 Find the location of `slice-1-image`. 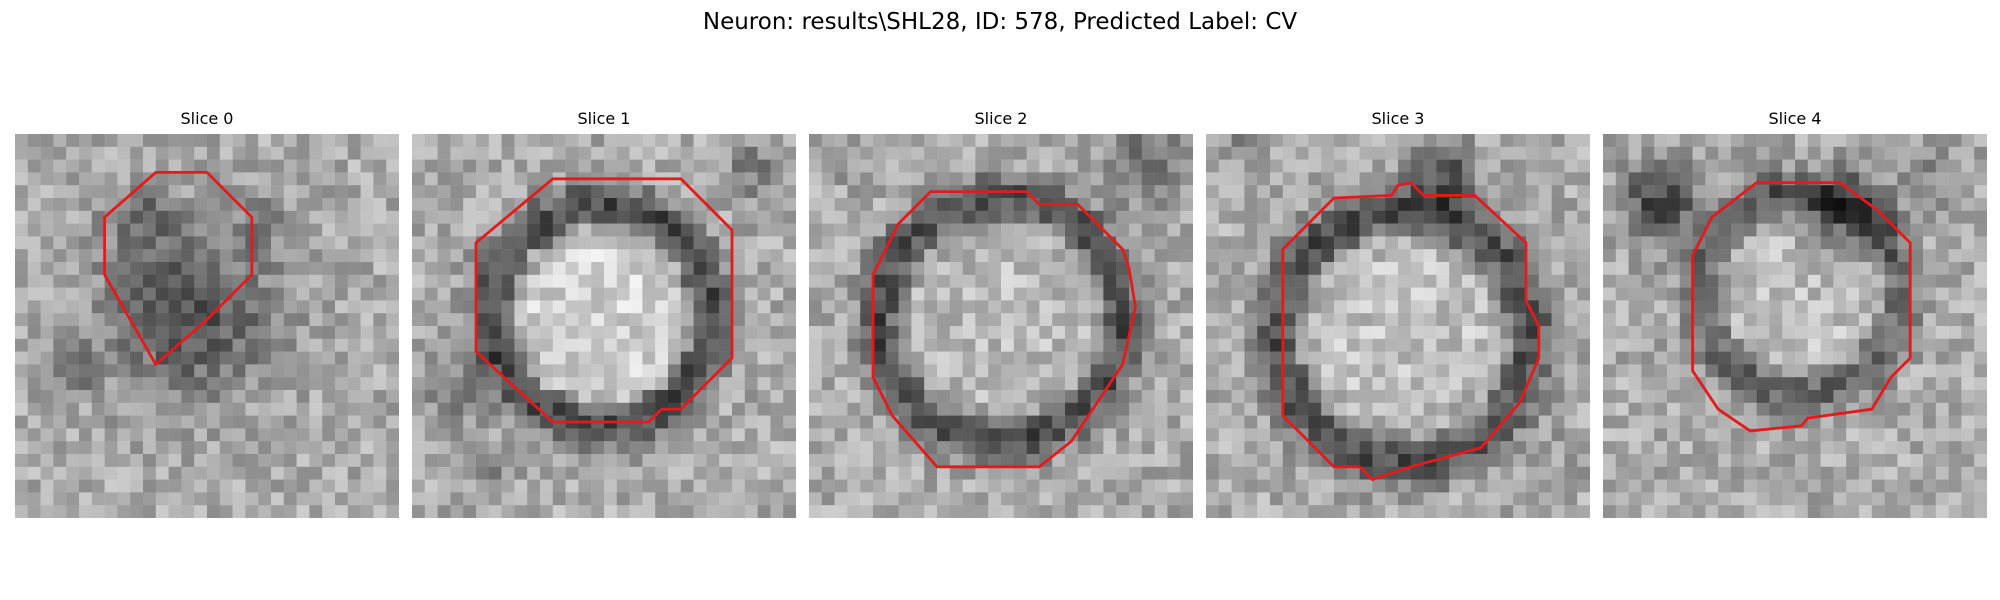

slice-1-image is located at coordinates (604, 326).